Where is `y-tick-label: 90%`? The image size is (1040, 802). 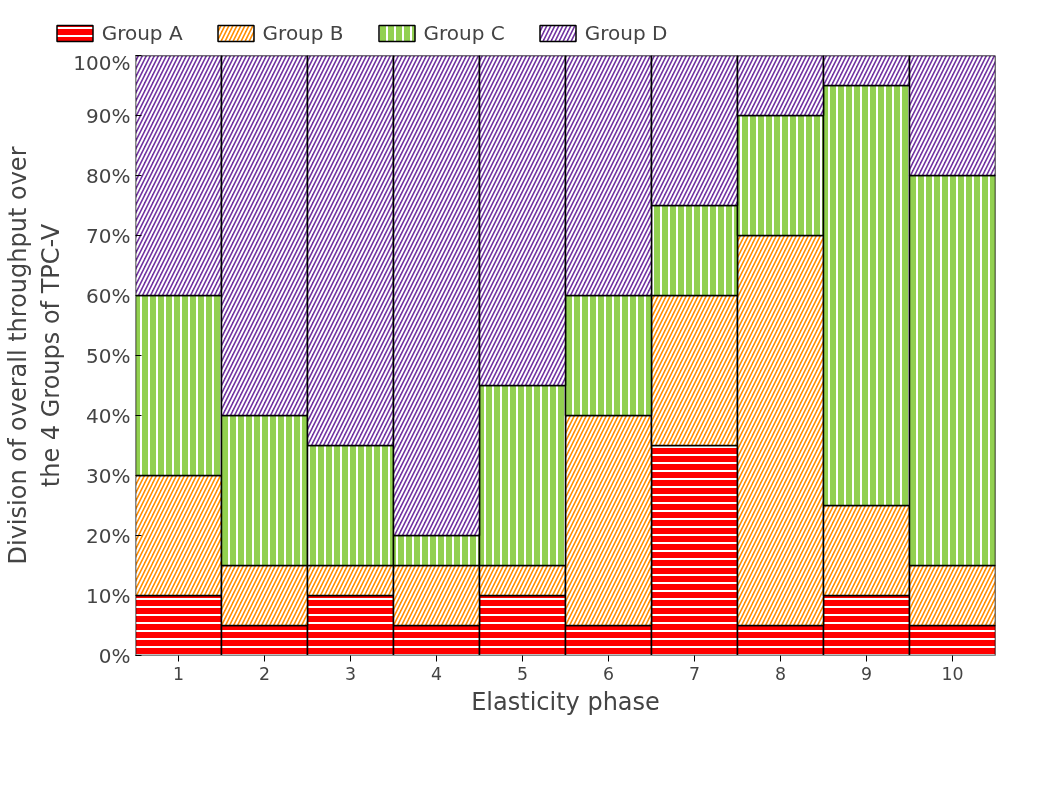 y-tick-label: 90% is located at coordinates (108, 115).